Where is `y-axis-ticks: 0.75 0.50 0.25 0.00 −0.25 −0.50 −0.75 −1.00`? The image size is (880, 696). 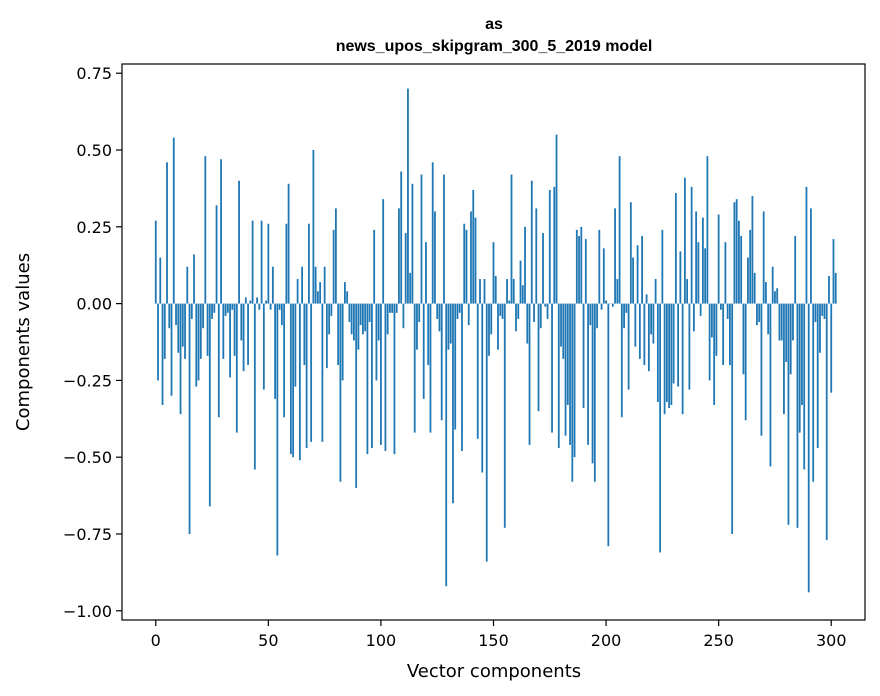 y-axis-ticks: 0.75 0.50 0.25 0.00 −0.25 −0.50 −0.75 −1.00 is located at coordinates (92, 342).